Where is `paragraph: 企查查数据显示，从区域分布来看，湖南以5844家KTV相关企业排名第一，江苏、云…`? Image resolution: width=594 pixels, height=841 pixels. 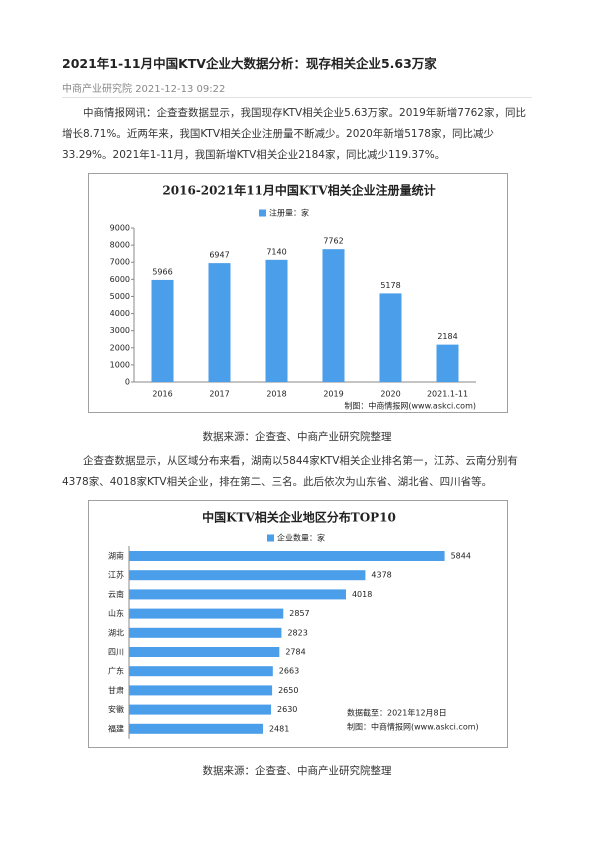
paragraph: 企查查数据显示，从区域分布来看，湖南以5844家KTV相关企业排名第一，江苏、云… is located at coordinates (290, 471).